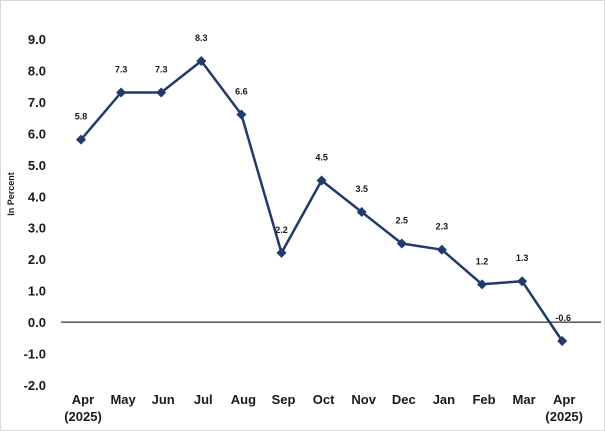  Describe the element at coordinates (37, 291) in the screenshot. I see `y-tick-label: 1.0` at that location.